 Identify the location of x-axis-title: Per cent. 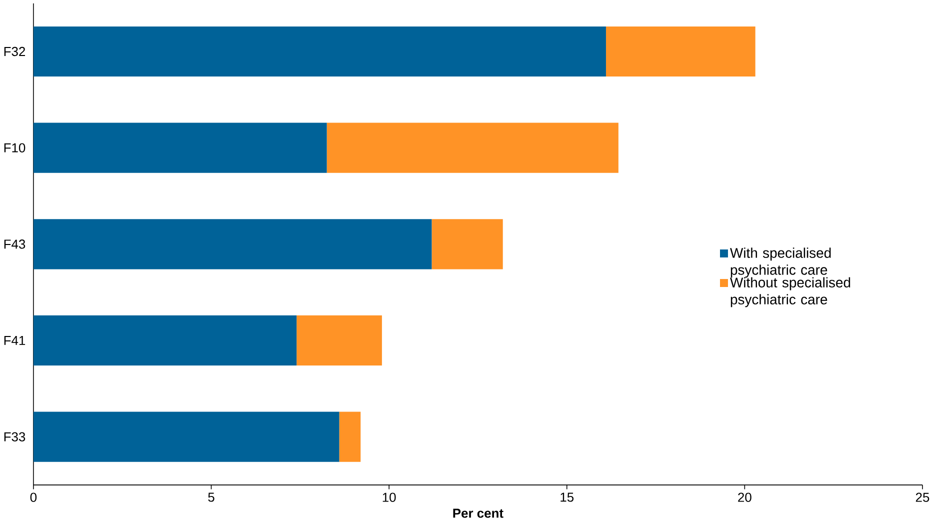
(478, 513).